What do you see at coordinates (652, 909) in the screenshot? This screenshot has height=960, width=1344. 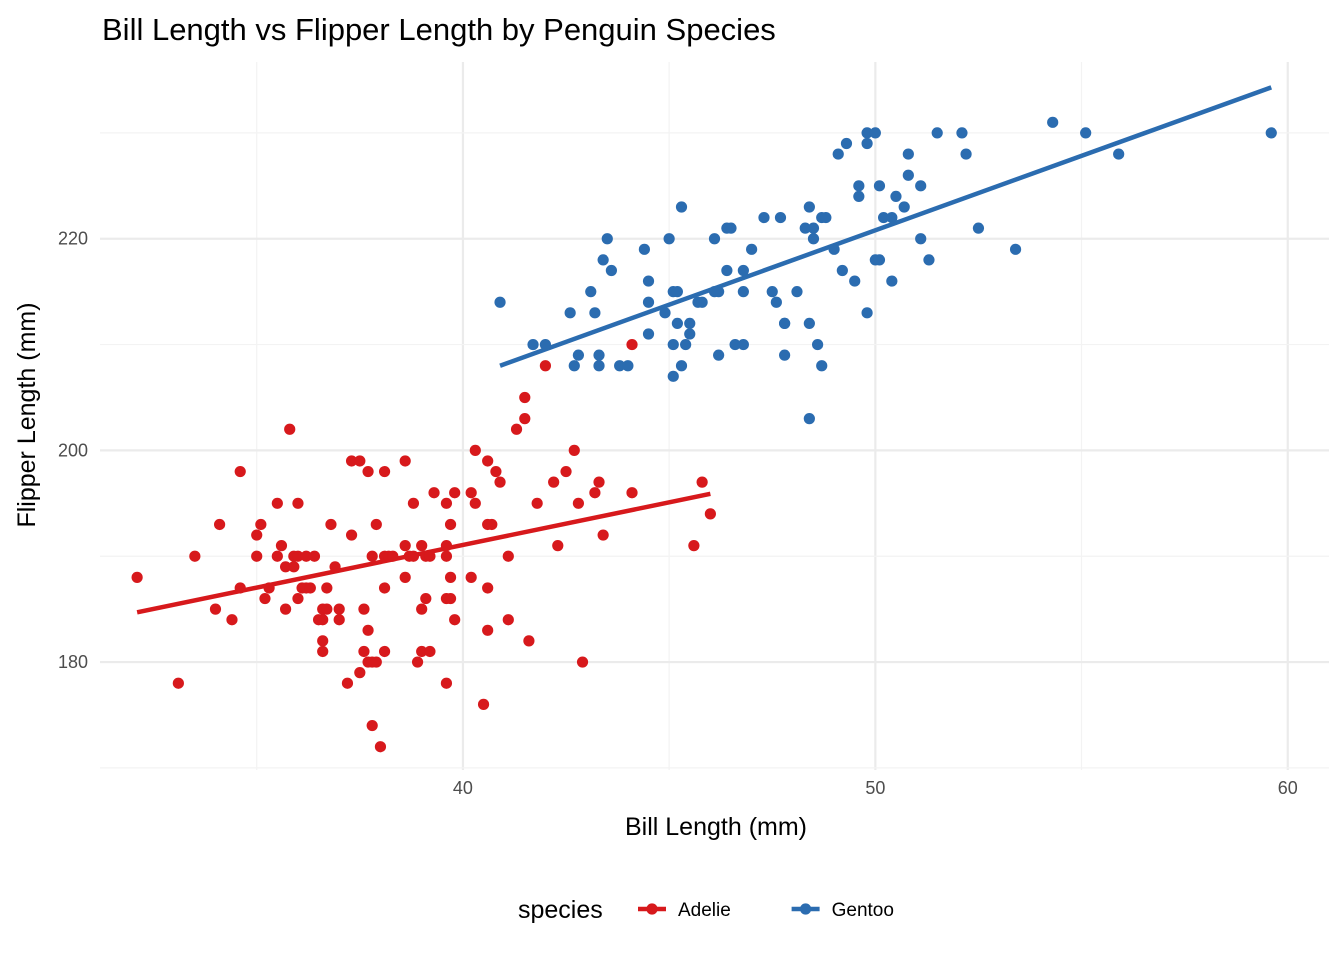 I see `legend-swatch-dot-adelie` at bounding box center [652, 909].